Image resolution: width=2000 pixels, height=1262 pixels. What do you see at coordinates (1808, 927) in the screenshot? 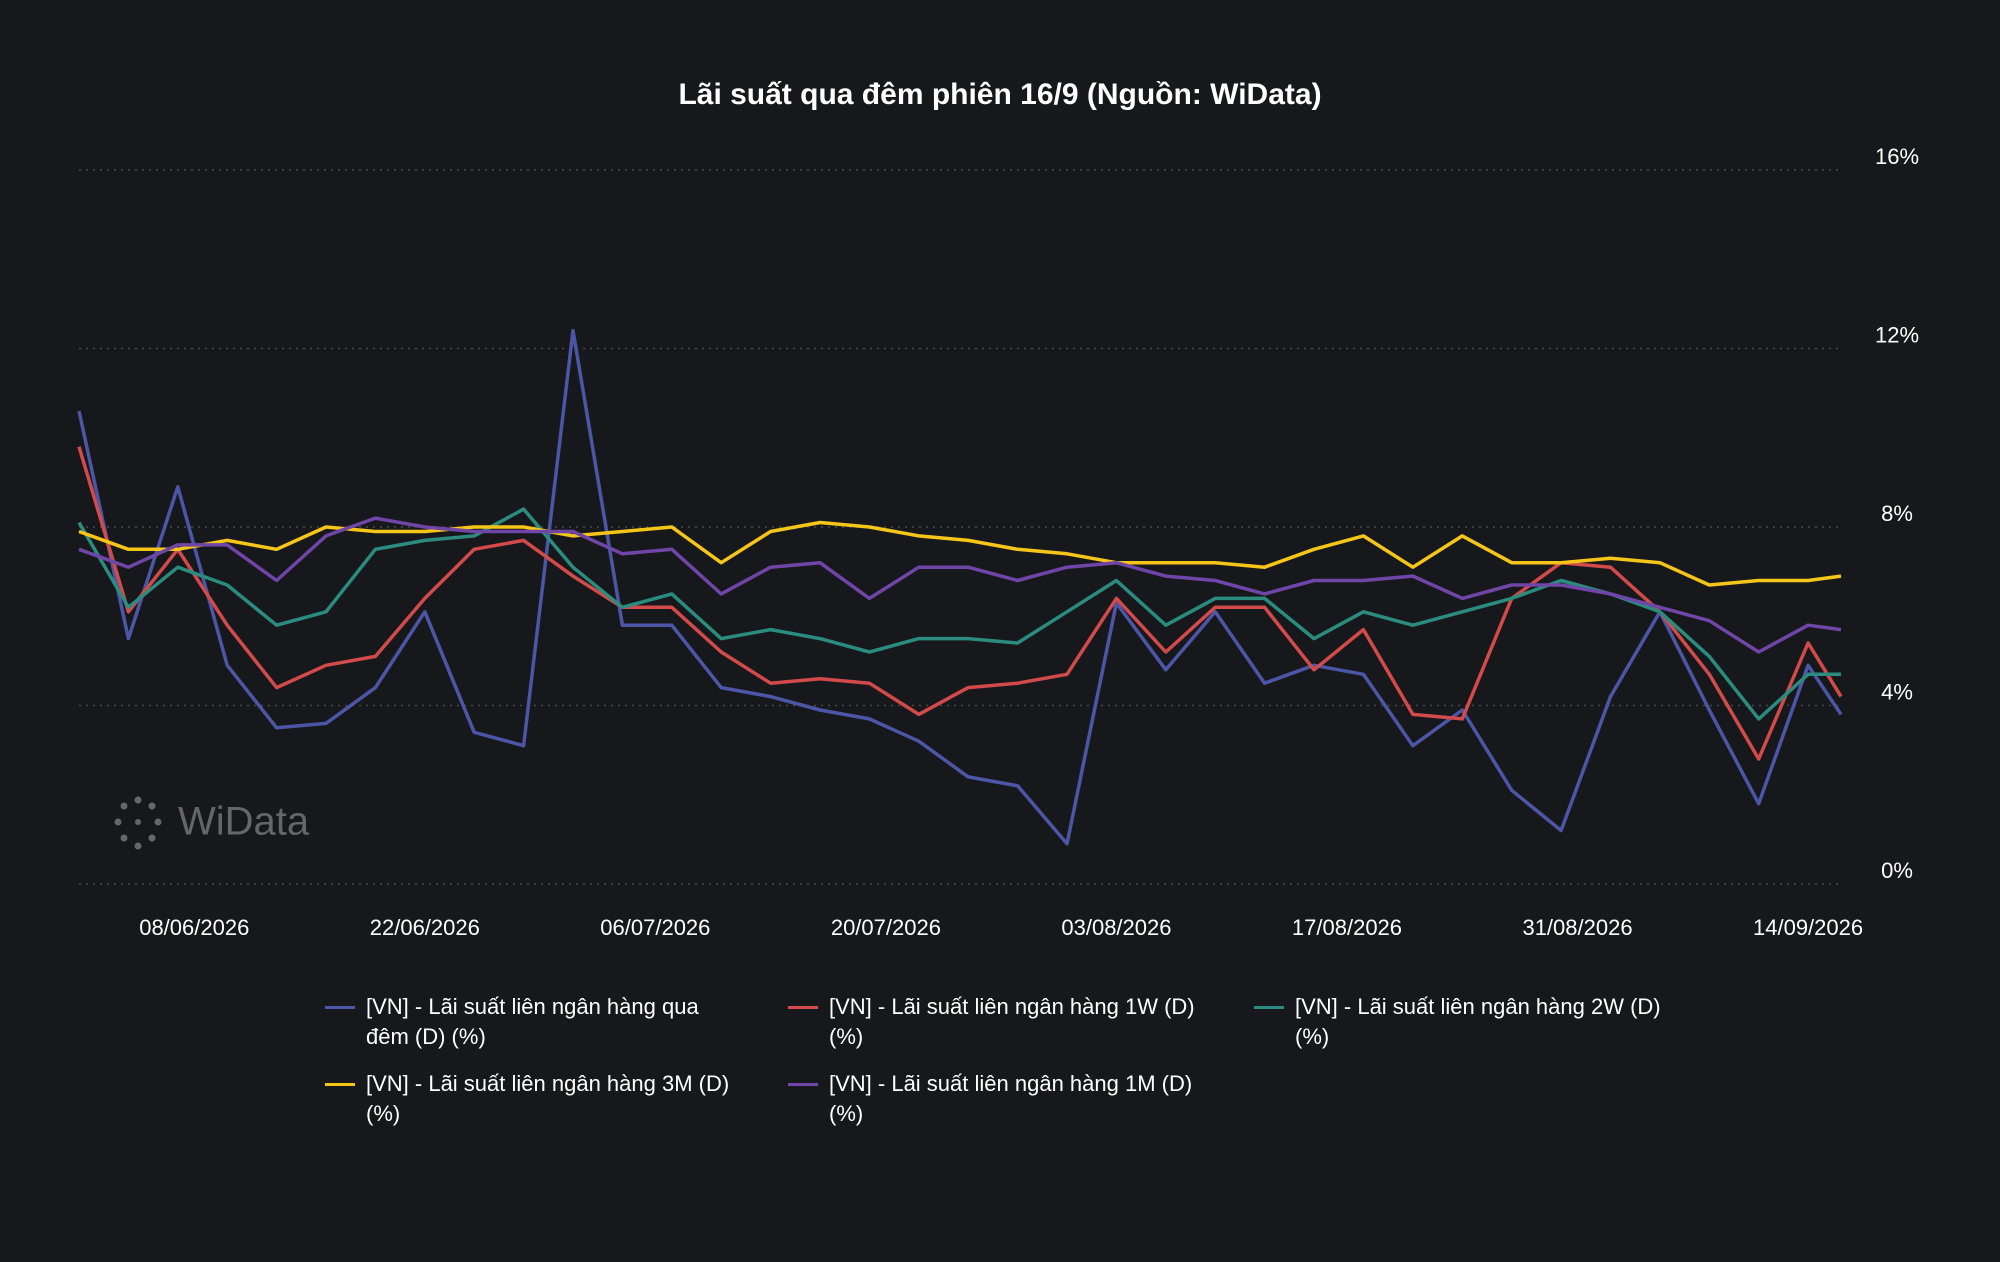
I see `x-tick-label: 14/09/2026` at bounding box center [1808, 927].